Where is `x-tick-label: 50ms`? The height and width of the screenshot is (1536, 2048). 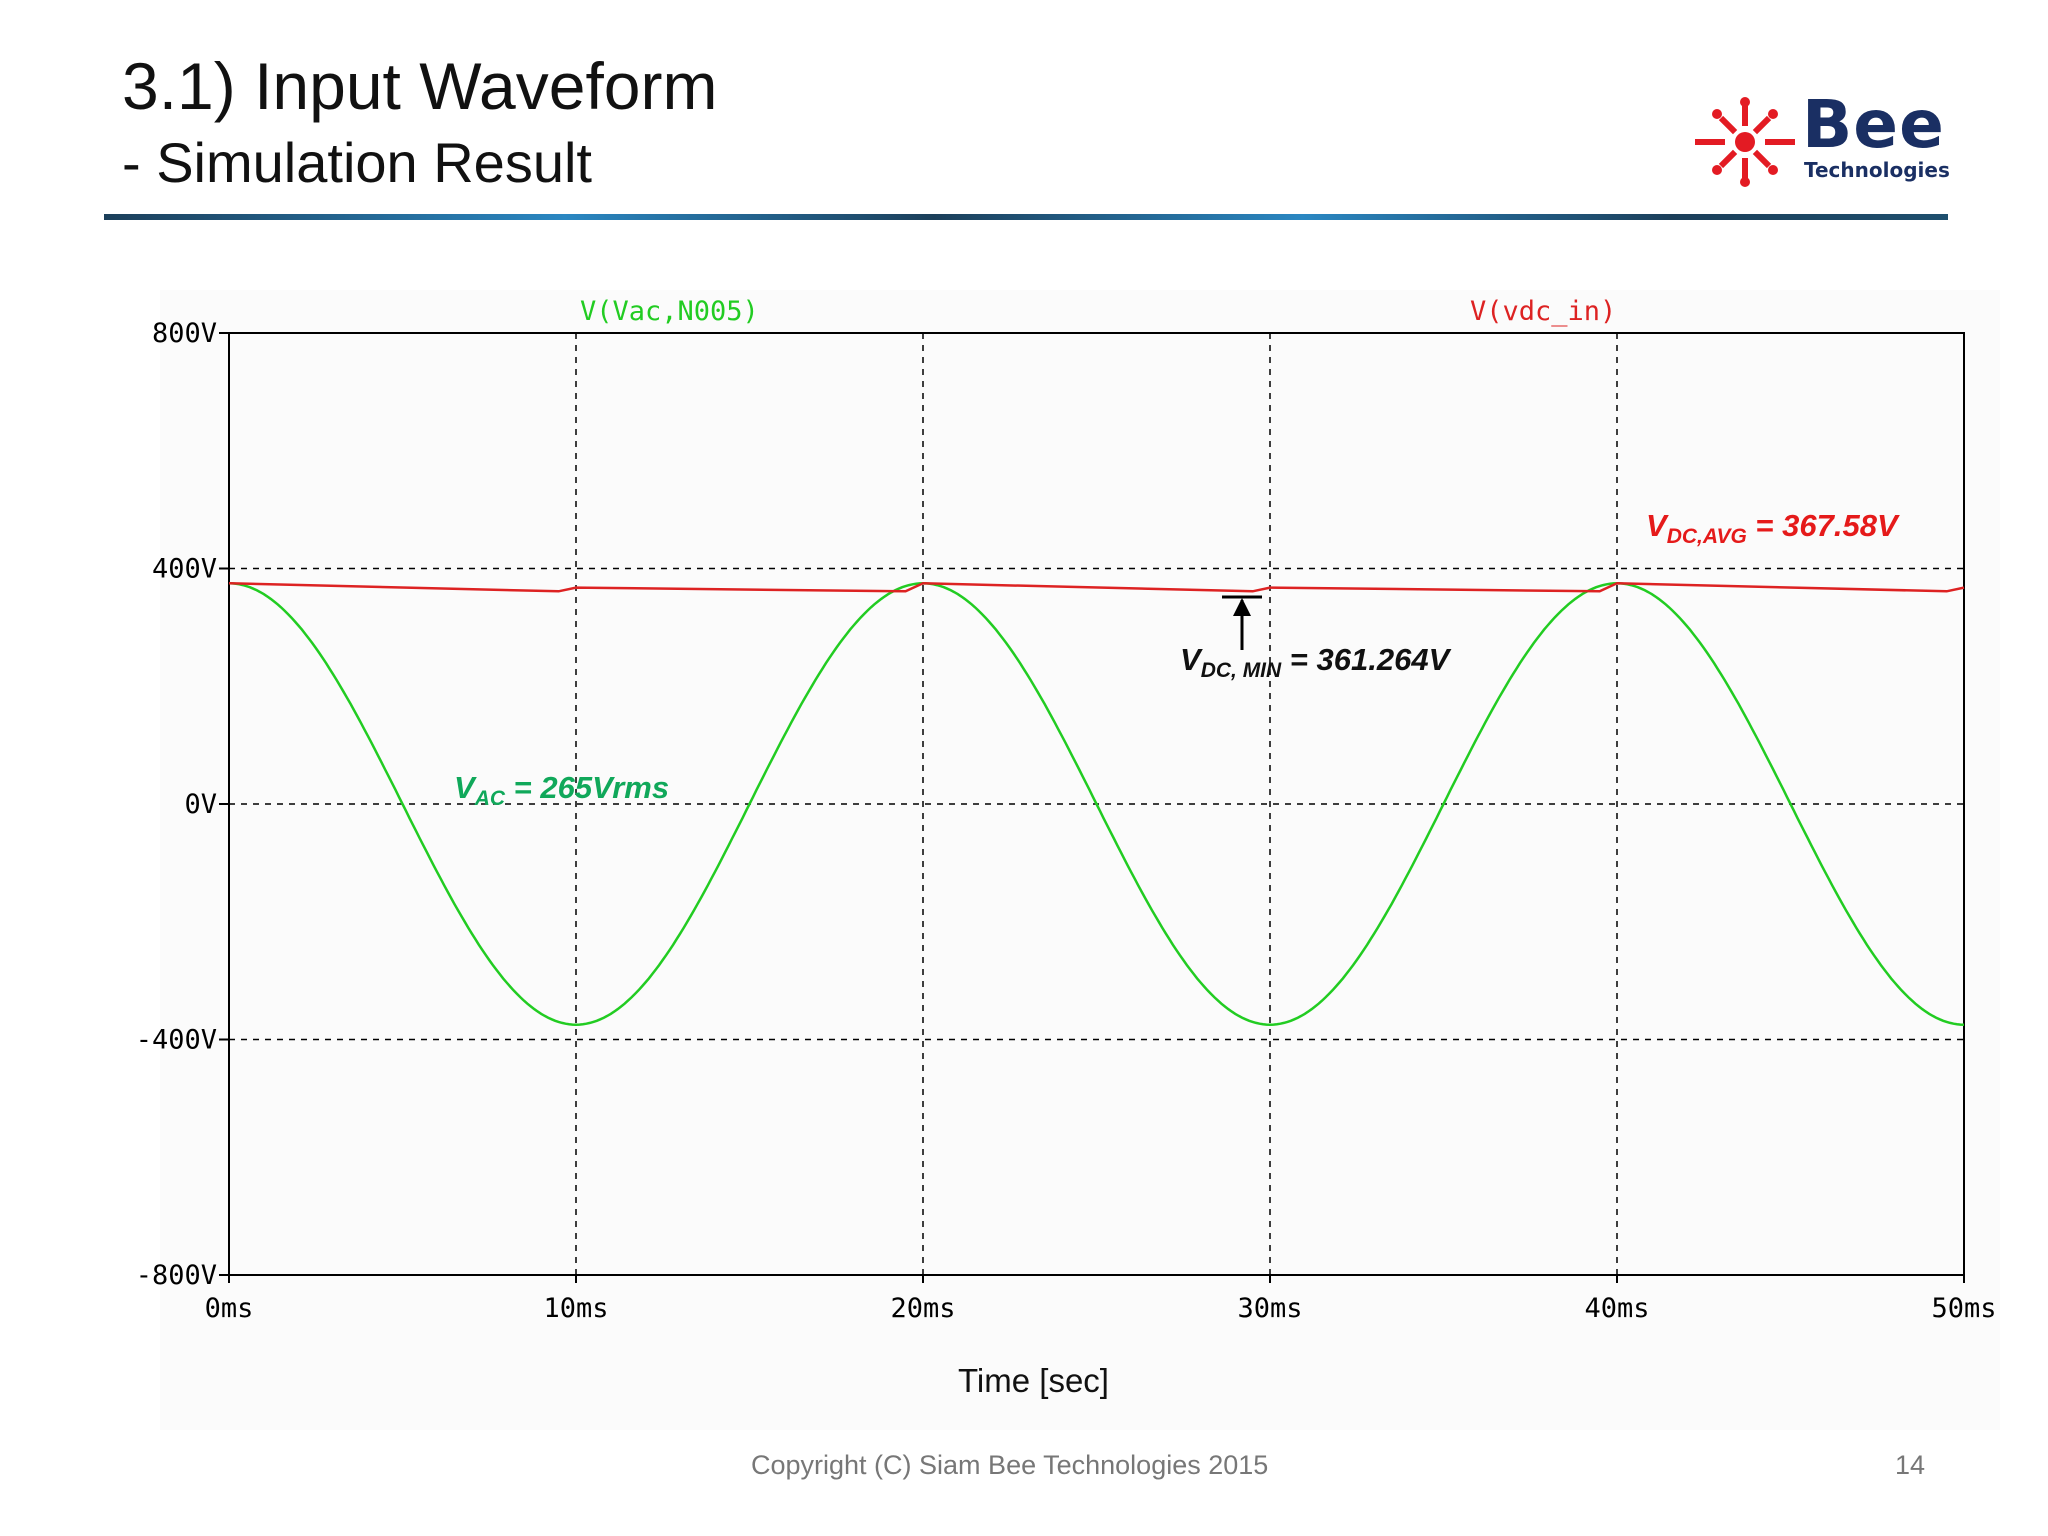
x-tick-label: 50ms is located at coordinates (1963, 1308).